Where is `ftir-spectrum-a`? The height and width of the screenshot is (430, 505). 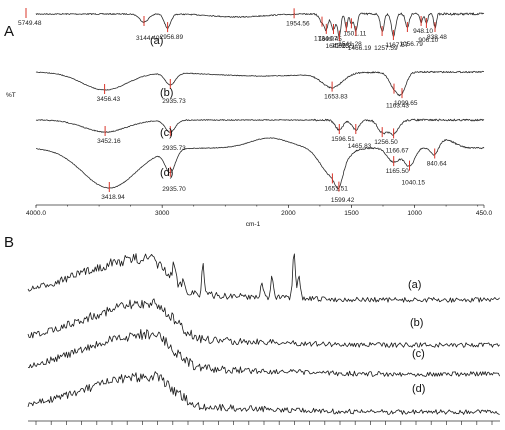
ftir-spectrum-a is located at coordinates (260, 25).